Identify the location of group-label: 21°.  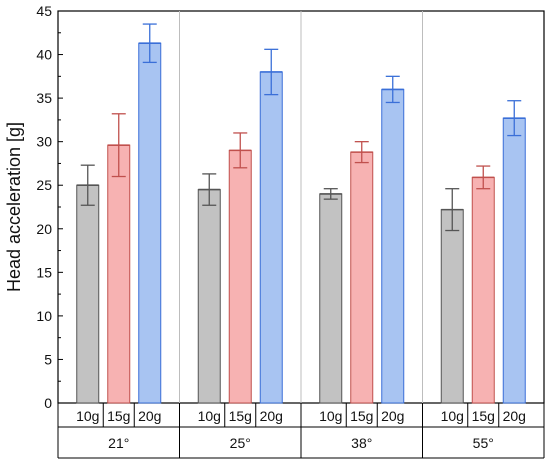
(118, 443).